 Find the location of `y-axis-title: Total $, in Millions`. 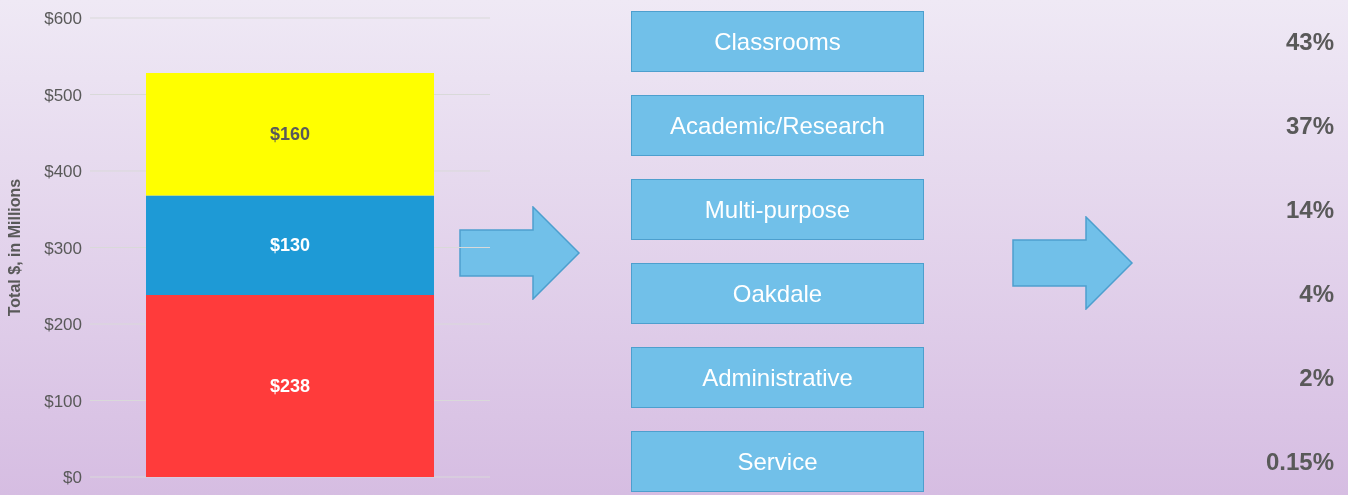

y-axis-title: Total $, in Millions is located at coordinates (14, 247).